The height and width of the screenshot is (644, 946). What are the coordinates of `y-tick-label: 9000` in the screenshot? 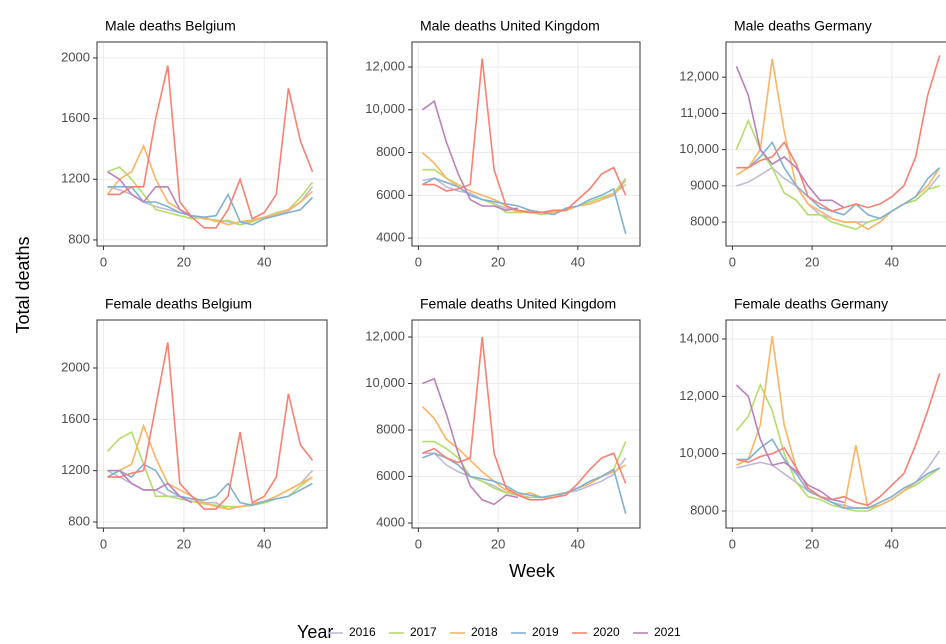 It's located at (704, 184).